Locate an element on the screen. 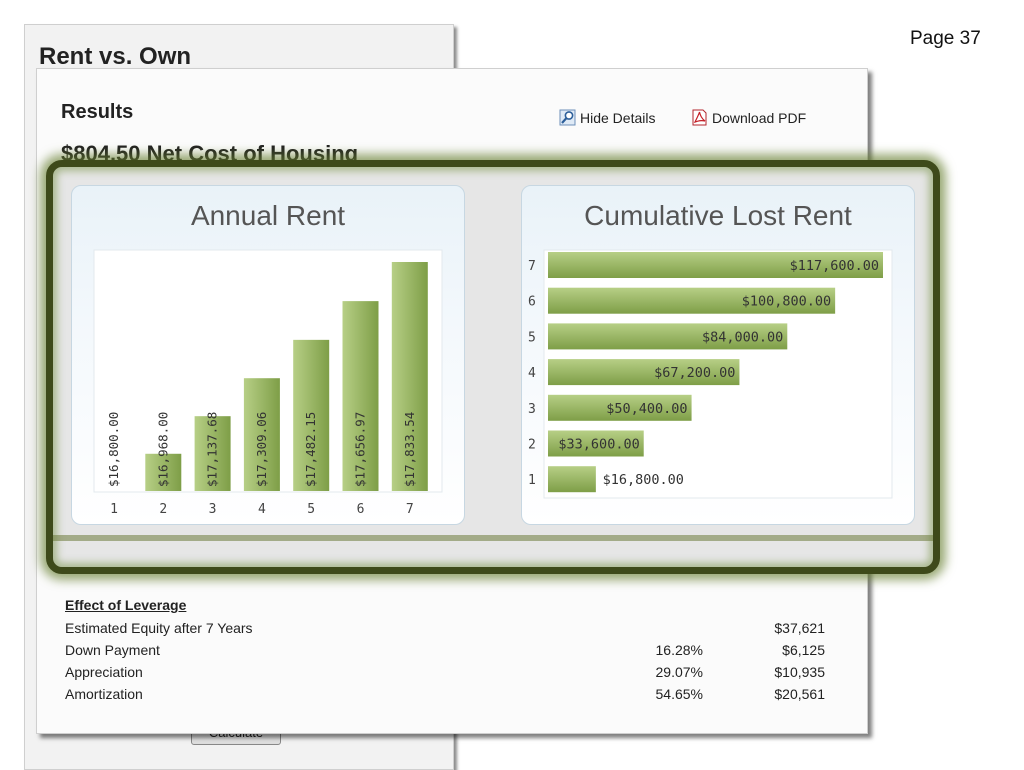 This screenshot has height=770, width=1024. row-label: Appreciation is located at coordinates (104, 672).